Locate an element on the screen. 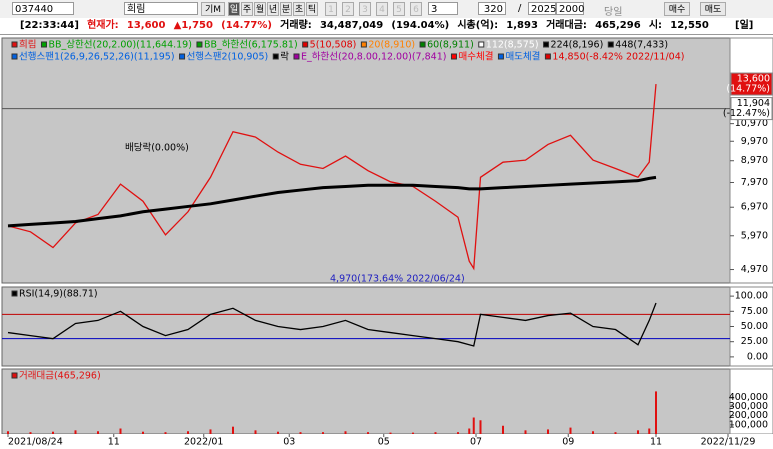 This screenshot has height=449, width=773. slot-button: 1 is located at coordinates (331, 9).